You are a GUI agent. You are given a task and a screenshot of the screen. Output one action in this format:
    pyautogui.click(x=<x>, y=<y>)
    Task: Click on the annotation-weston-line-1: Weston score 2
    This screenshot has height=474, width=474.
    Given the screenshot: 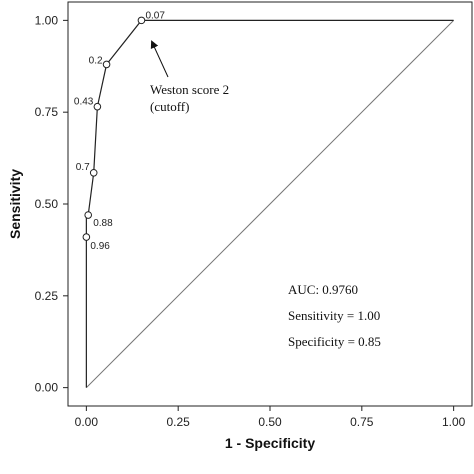 What is the action you would take?
    pyautogui.click(x=189, y=89)
    